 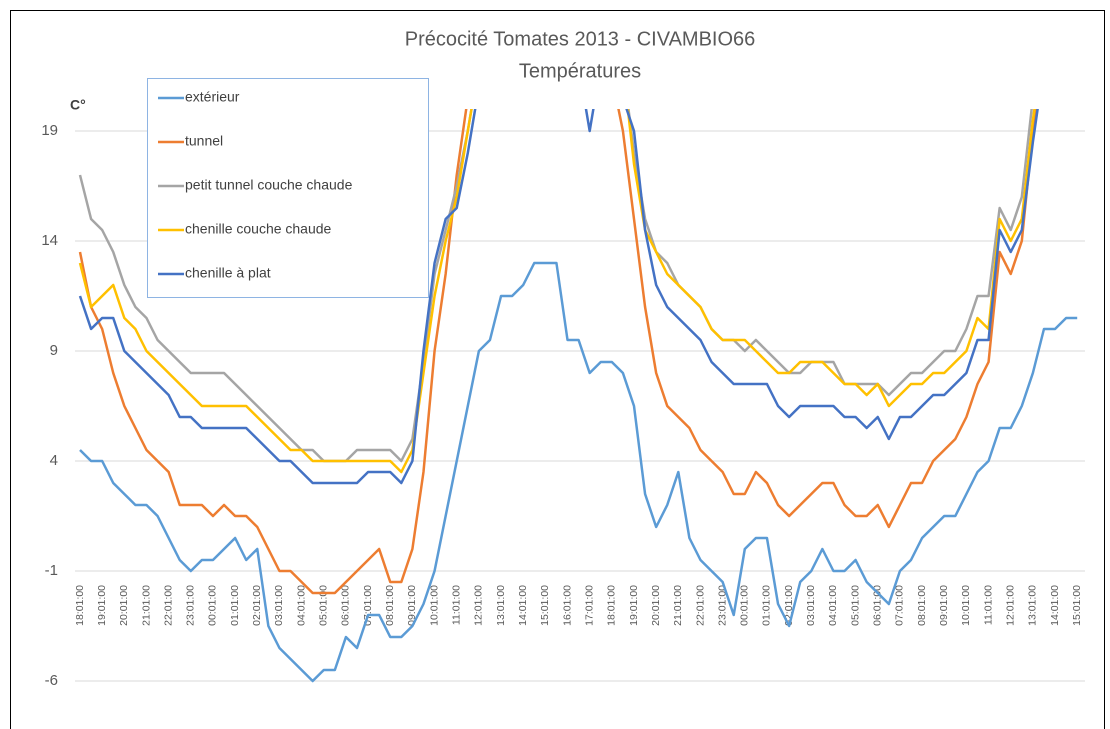 I want to click on y-tick-label: -6, so click(x=51, y=680).